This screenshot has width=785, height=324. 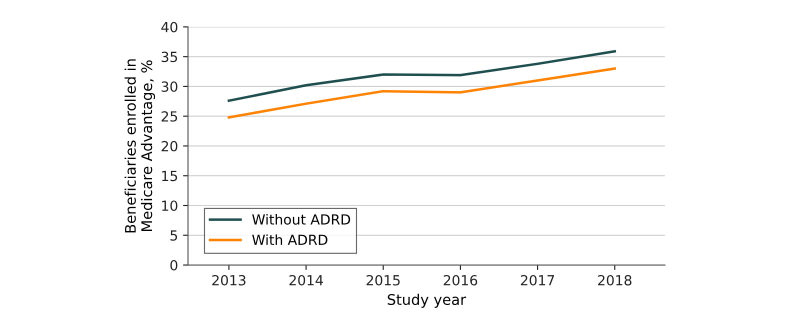 I want to click on y-tick-label: 10, so click(x=170, y=205).